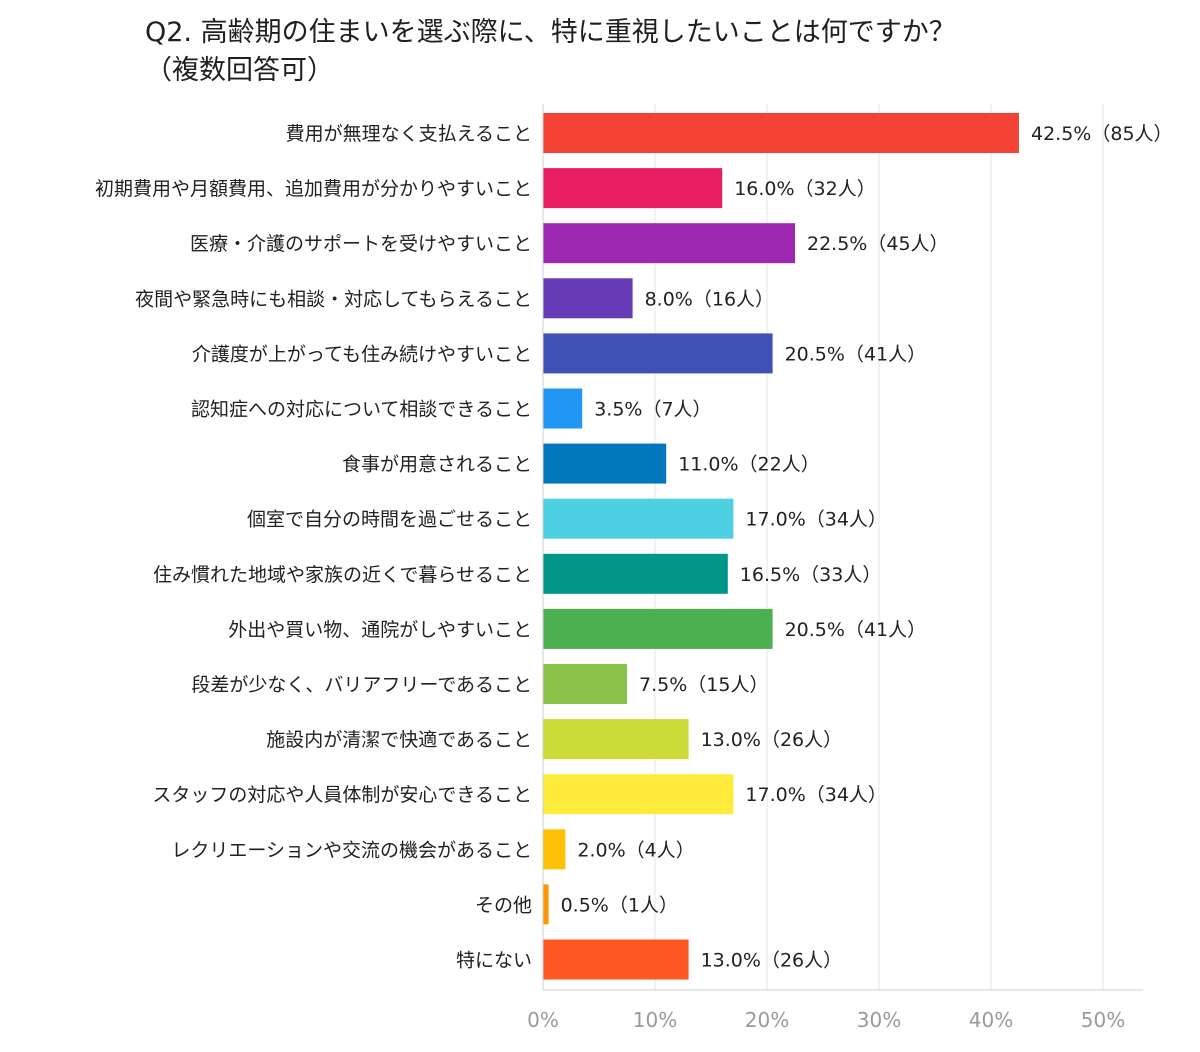  I want to click on category-label: その他, so click(503, 905).